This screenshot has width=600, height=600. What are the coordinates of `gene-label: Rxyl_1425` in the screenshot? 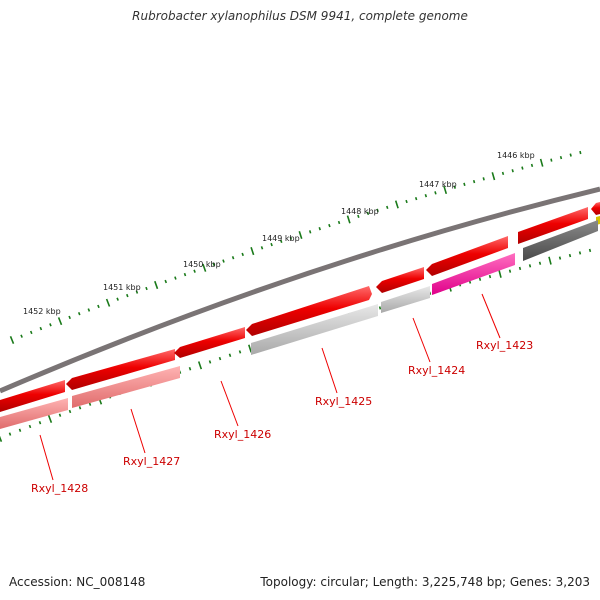 It's located at (343, 401).